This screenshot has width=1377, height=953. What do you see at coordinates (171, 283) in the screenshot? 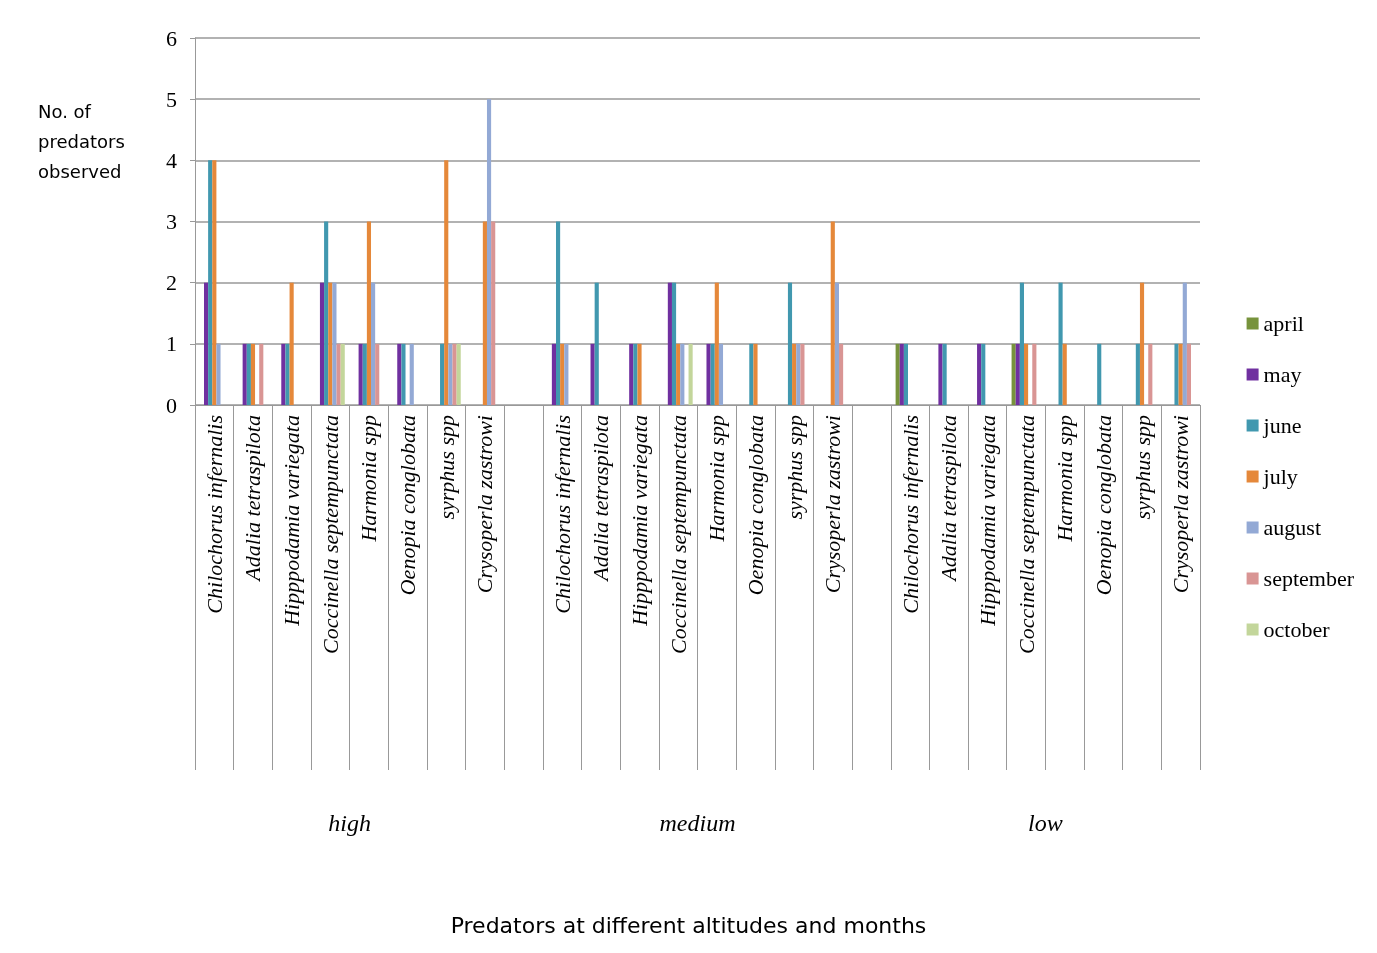
I see `y-tick-label: 2` at bounding box center [171, 283].